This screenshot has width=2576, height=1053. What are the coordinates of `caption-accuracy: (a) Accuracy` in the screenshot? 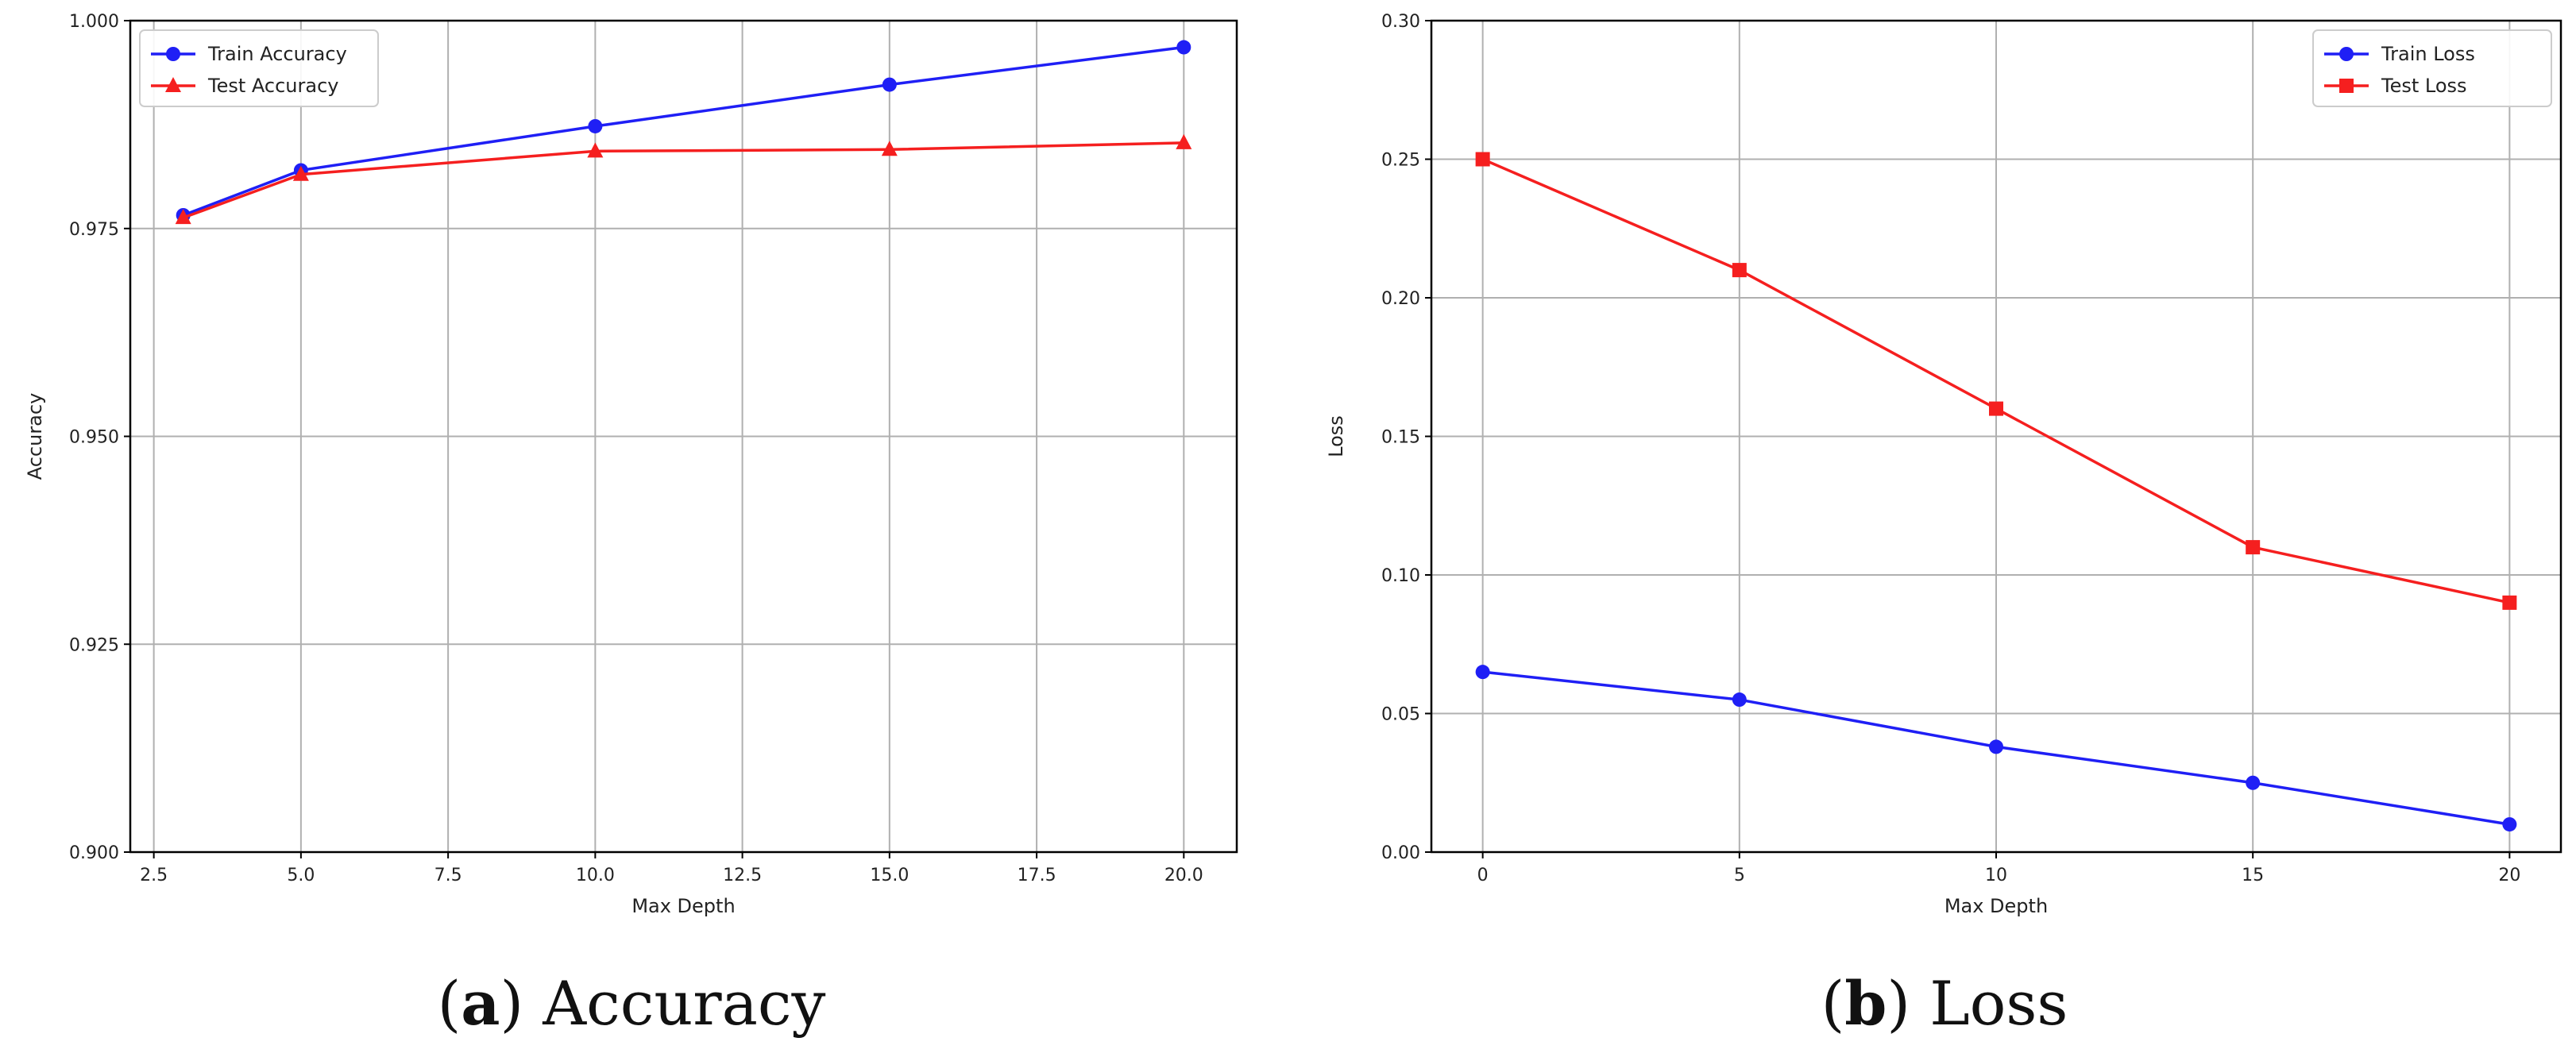 It's located at (632, 1003).